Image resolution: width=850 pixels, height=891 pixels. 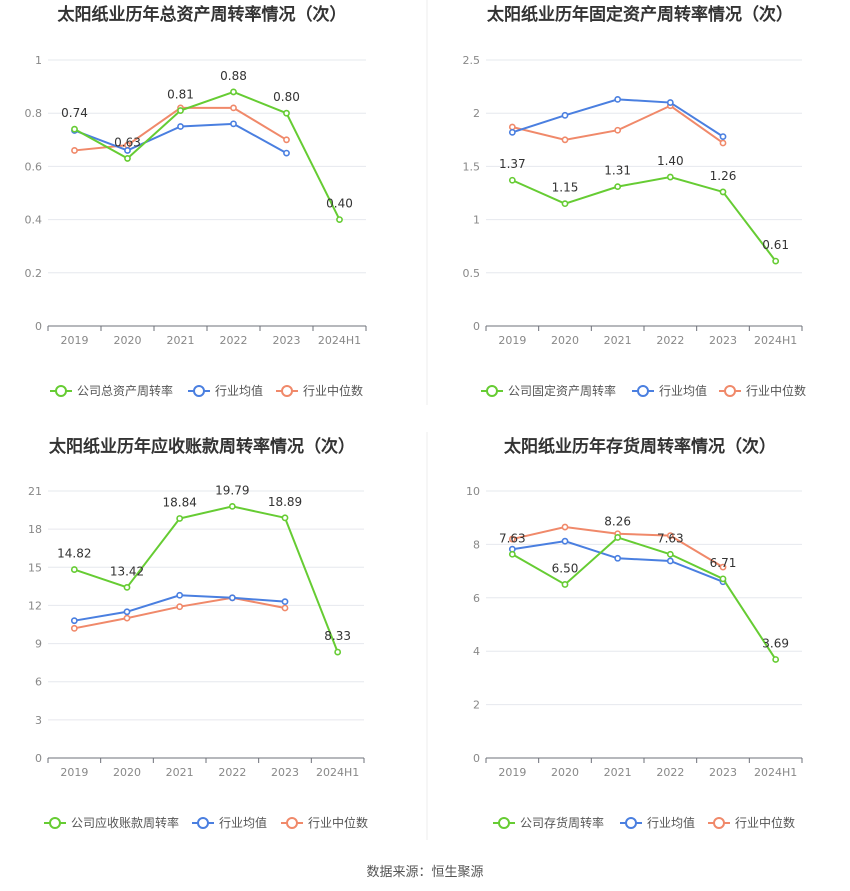 I want to click on x-tick-label: 2023, so click(x=723, y=340).